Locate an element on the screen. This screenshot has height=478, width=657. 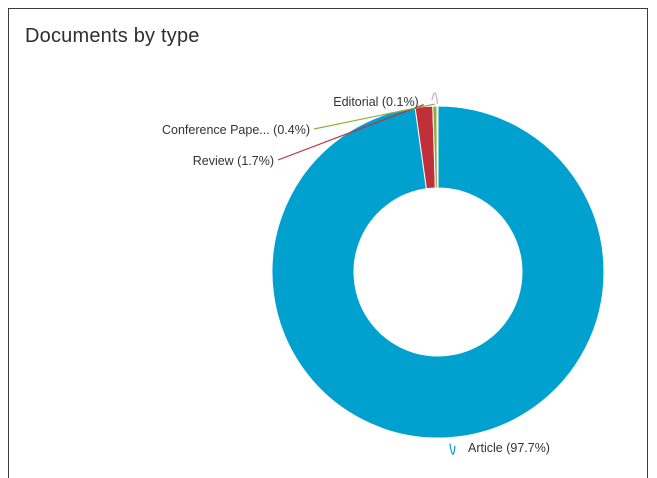
leader-line-article is located at coordinates (452, 449).